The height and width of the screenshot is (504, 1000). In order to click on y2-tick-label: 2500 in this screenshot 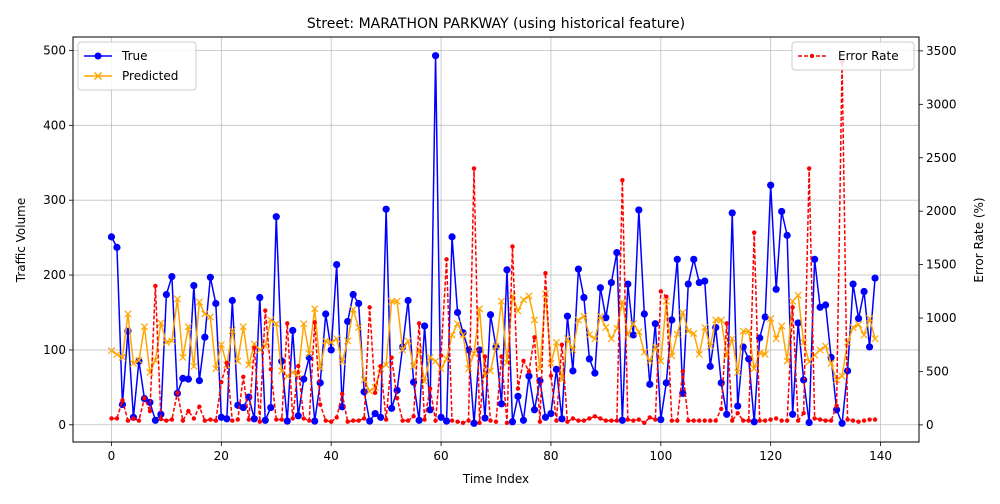, I will do `click(941, 158)`.